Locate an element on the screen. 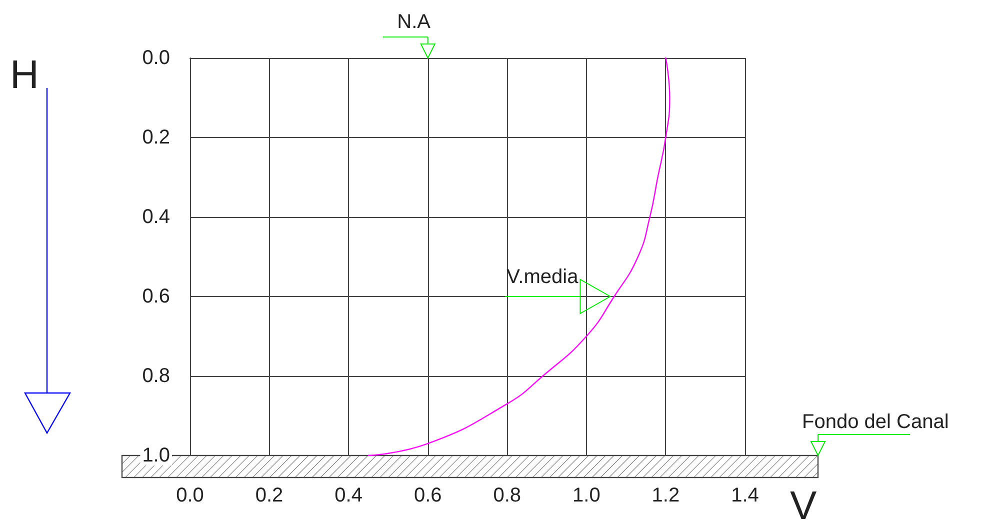 The image size is (995, 523). x-tick-label: 1.4 is located at coordinates (745, 495).